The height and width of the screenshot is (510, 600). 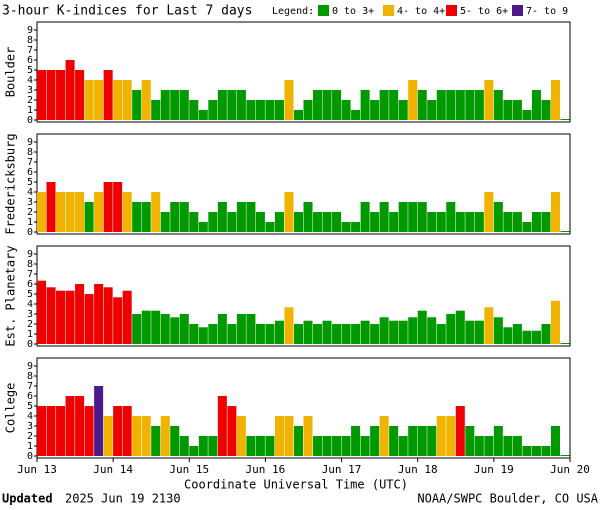 I want to click on y-axis-label: College, so click(x=11, y=408).